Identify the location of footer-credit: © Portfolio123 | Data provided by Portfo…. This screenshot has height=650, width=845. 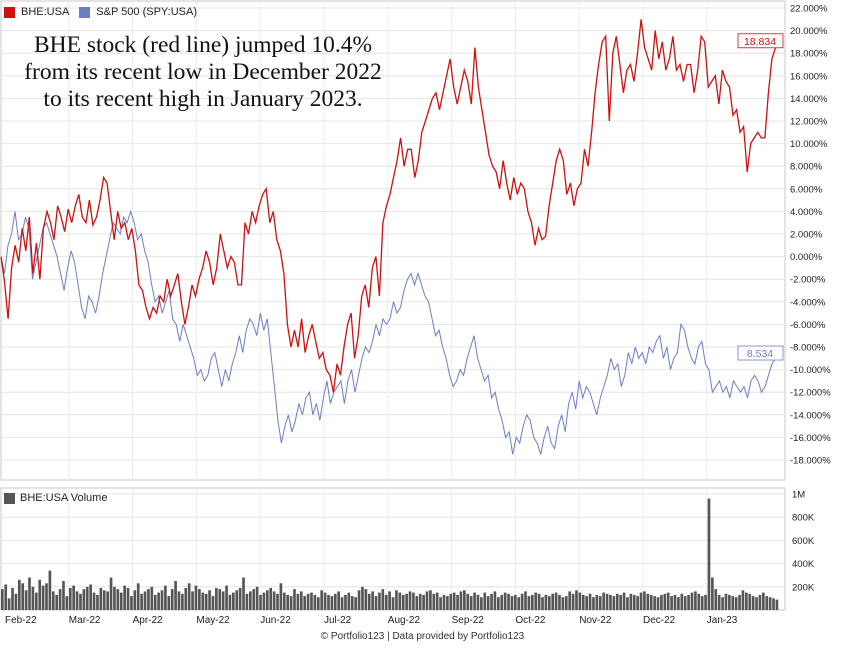
(422, 636).